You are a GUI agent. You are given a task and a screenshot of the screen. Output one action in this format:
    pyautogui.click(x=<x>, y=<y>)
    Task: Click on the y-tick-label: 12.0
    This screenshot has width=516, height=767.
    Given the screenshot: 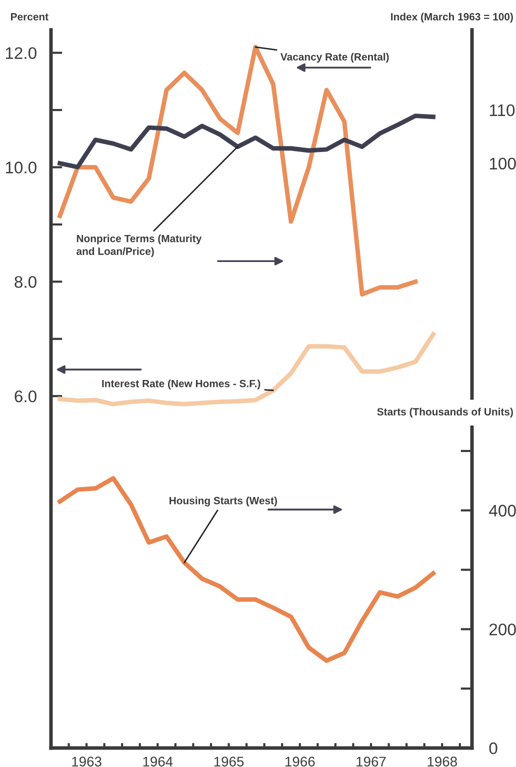 What is the action you would take?
    pyautogui.click(x=21, y=53)
    